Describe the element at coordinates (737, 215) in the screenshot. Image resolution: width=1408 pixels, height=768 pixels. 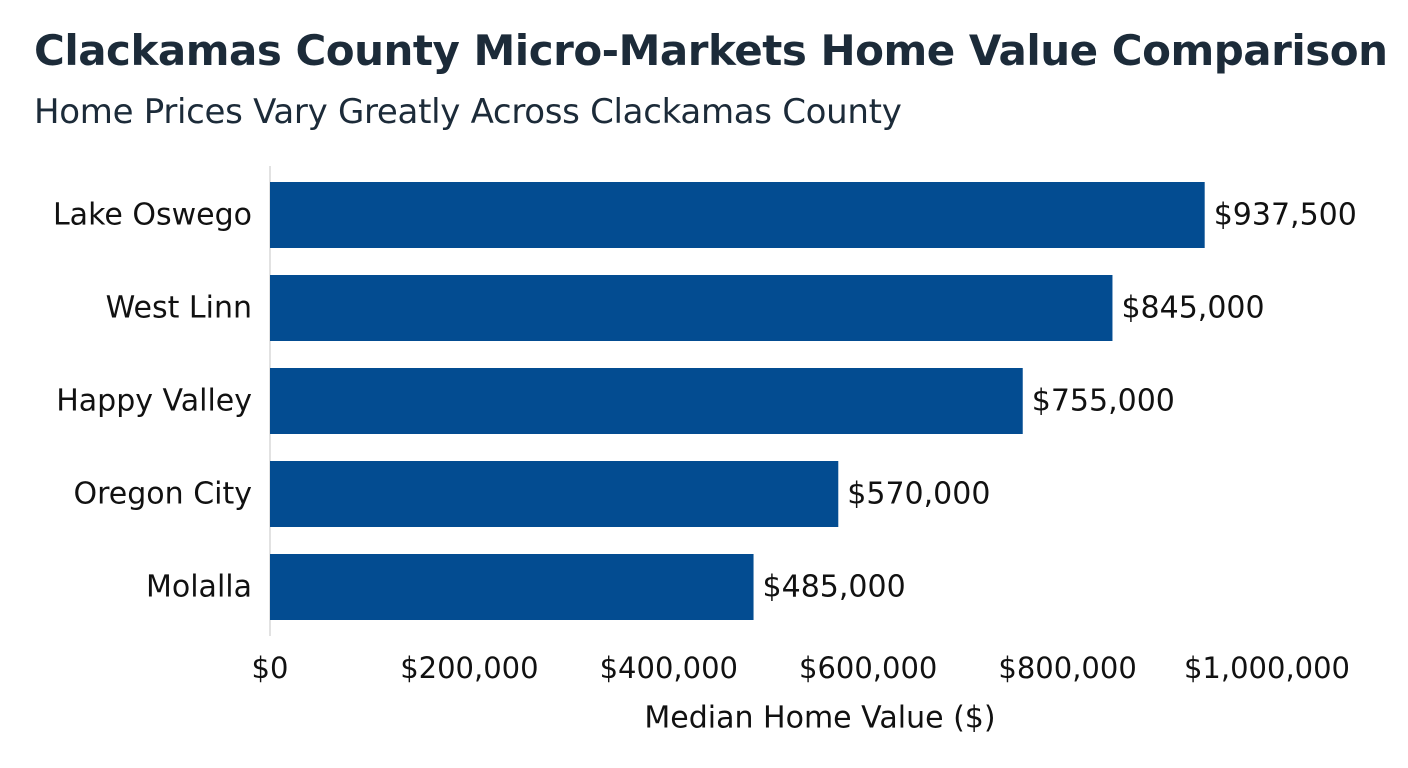
I see `bar-lake-oswego` at that location.